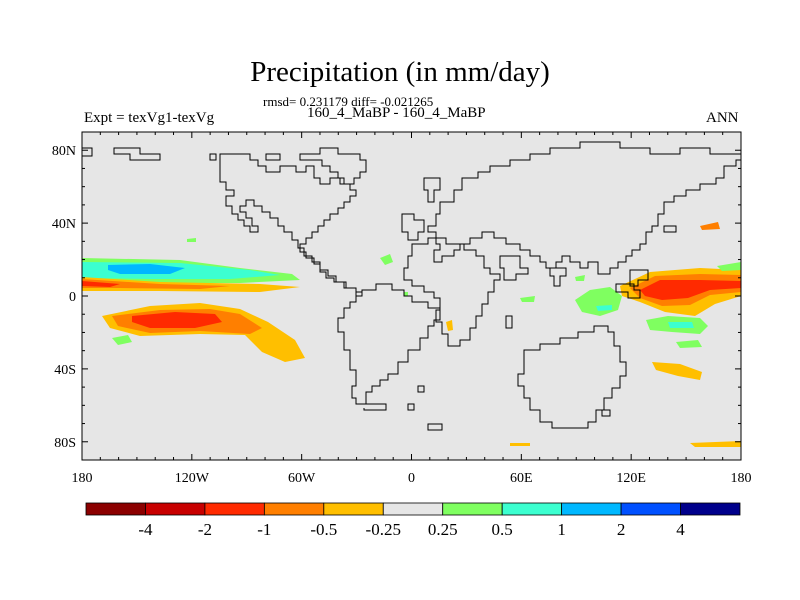 Image resolution: width=800 pixels, height=600 pixels. I want to click on anomaly-eq-east-pacific-yellow, so click(191, 284).